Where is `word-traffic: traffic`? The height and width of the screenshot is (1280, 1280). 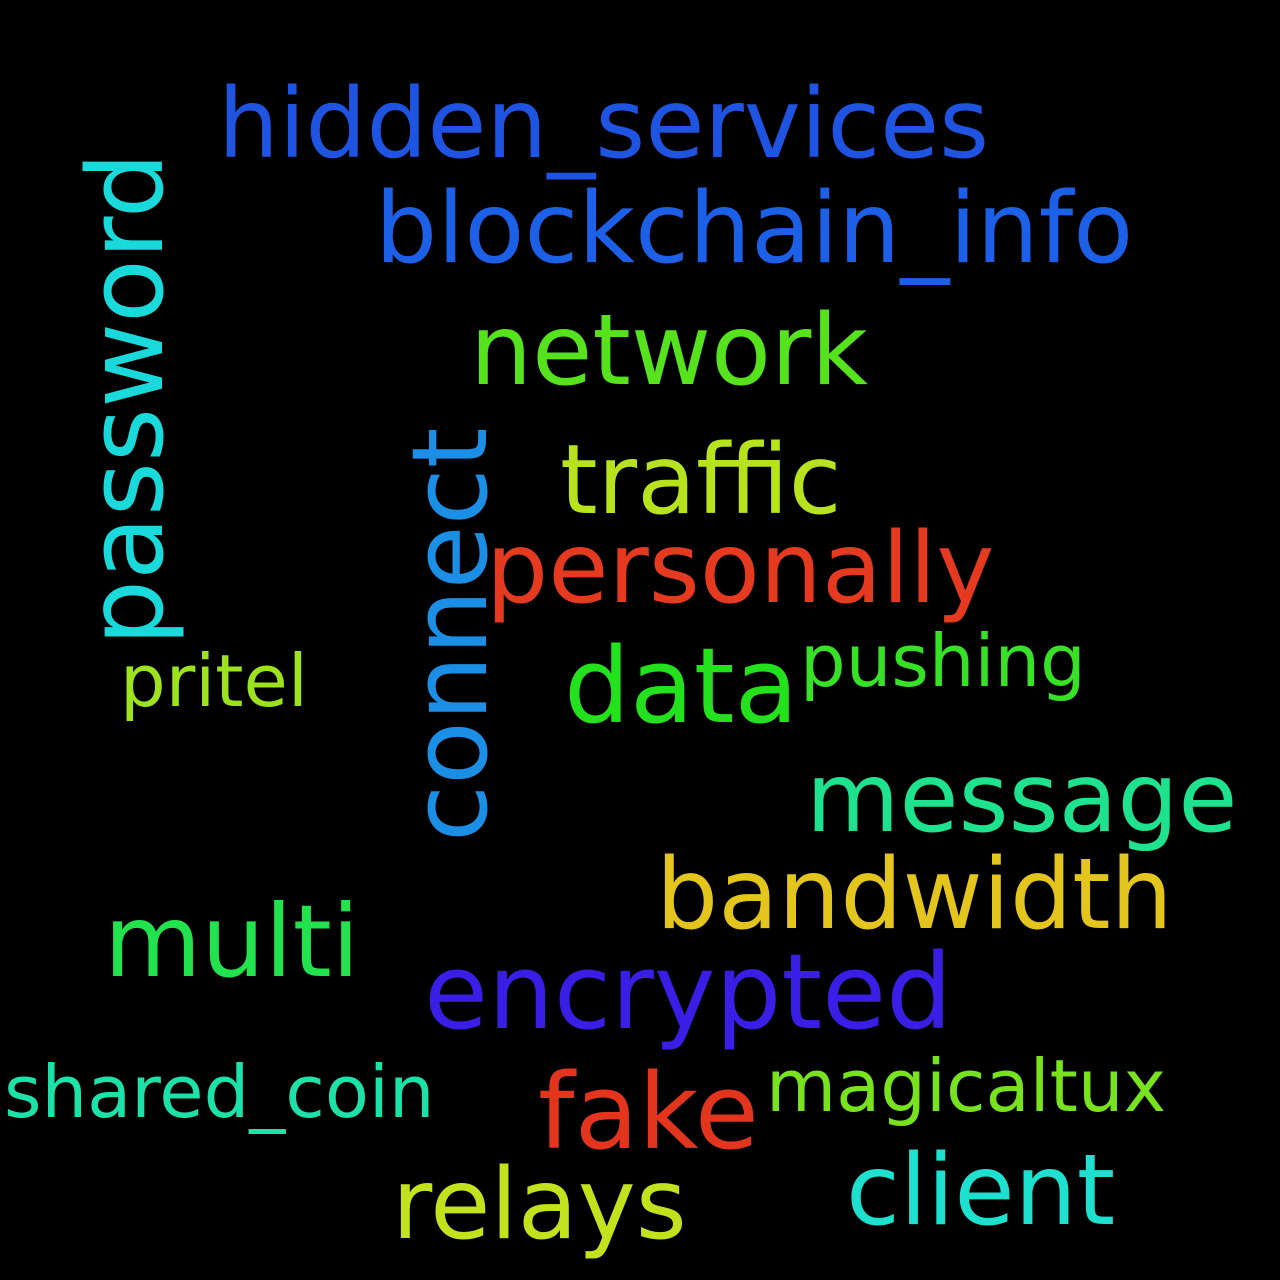 word-traffic: traffic is located at coordinates (701, 480).